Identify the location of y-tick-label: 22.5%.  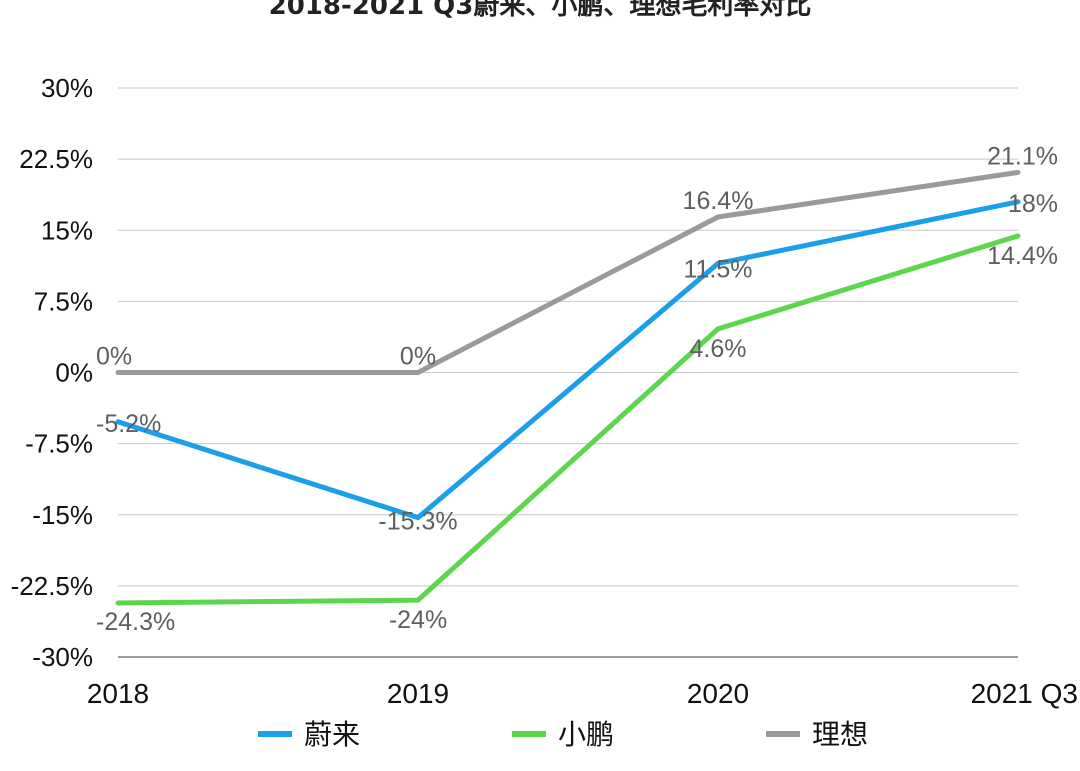
(56, 159).